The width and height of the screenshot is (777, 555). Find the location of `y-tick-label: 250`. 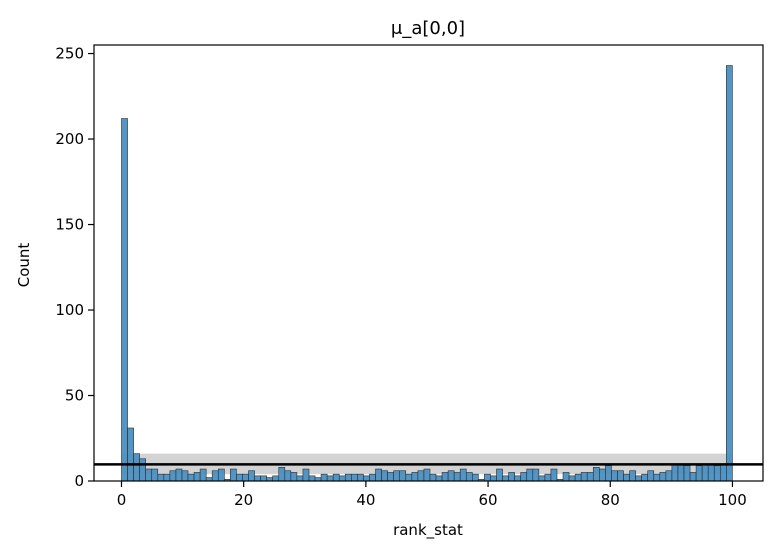

y-tick-label: 250 is located at coordinates (69, 54).